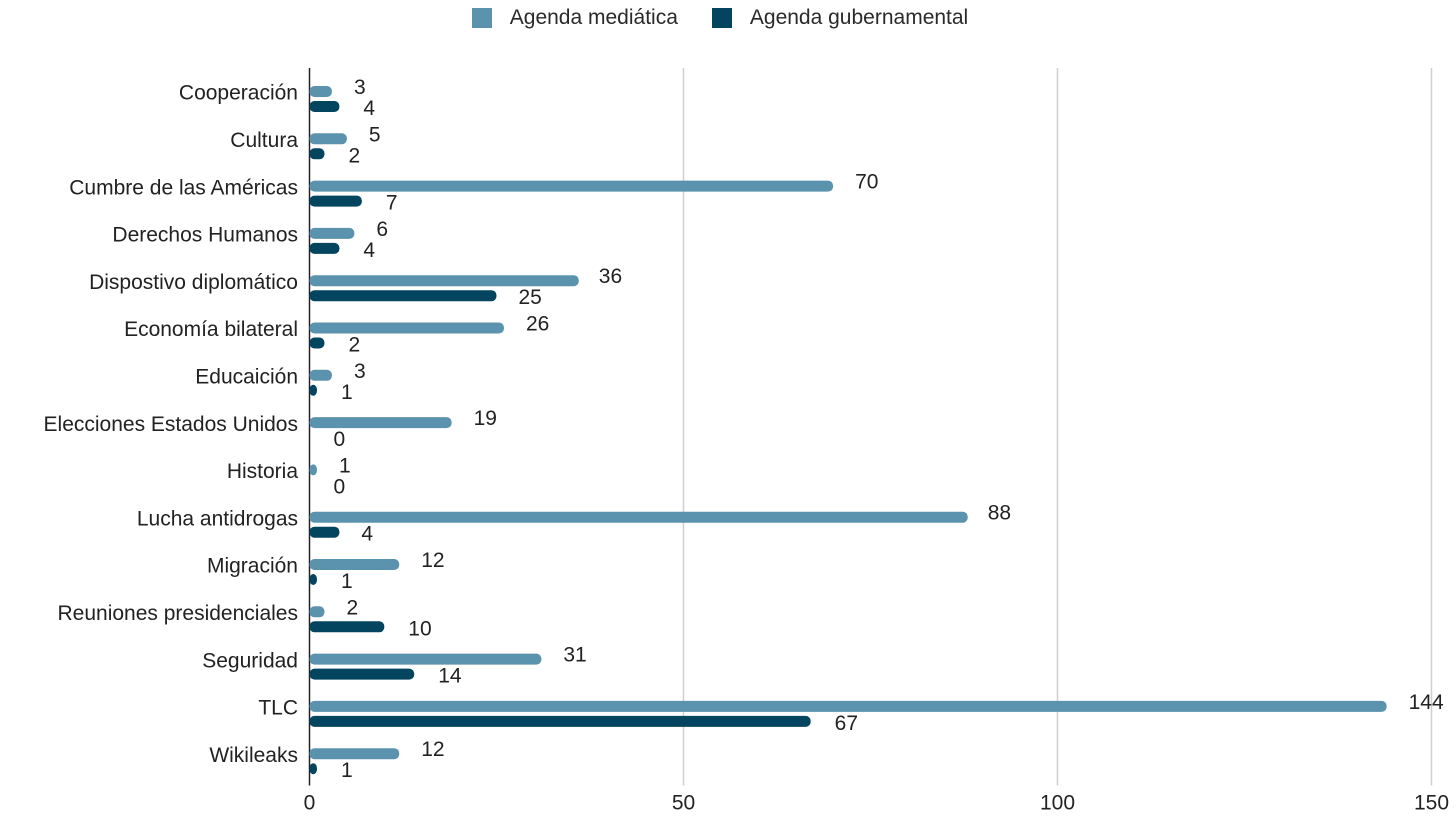  What do you see at coordinates (360, 87) in the screenshot?
I see `data-label-media-0: 3` at bounding box center [360, 87].